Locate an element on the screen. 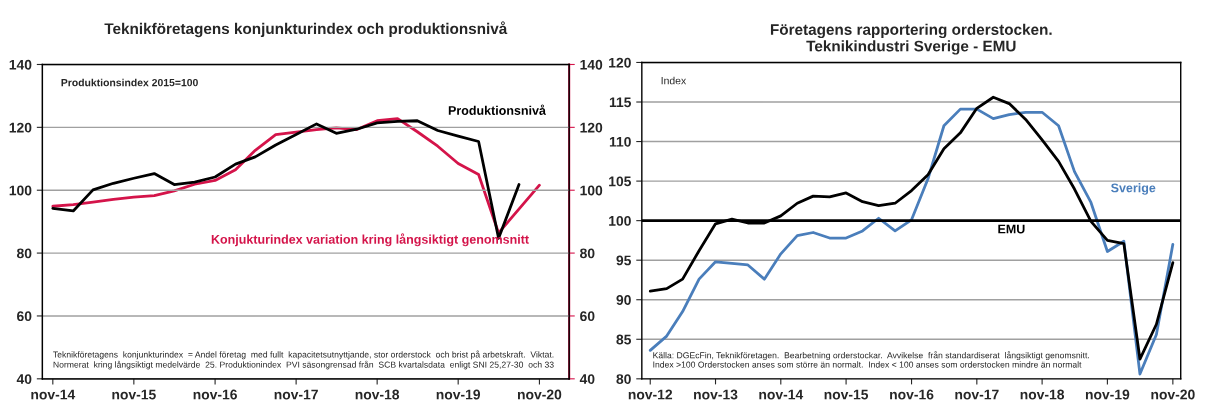  y2-tick-label: 60 is located at coordinates (587, 316).